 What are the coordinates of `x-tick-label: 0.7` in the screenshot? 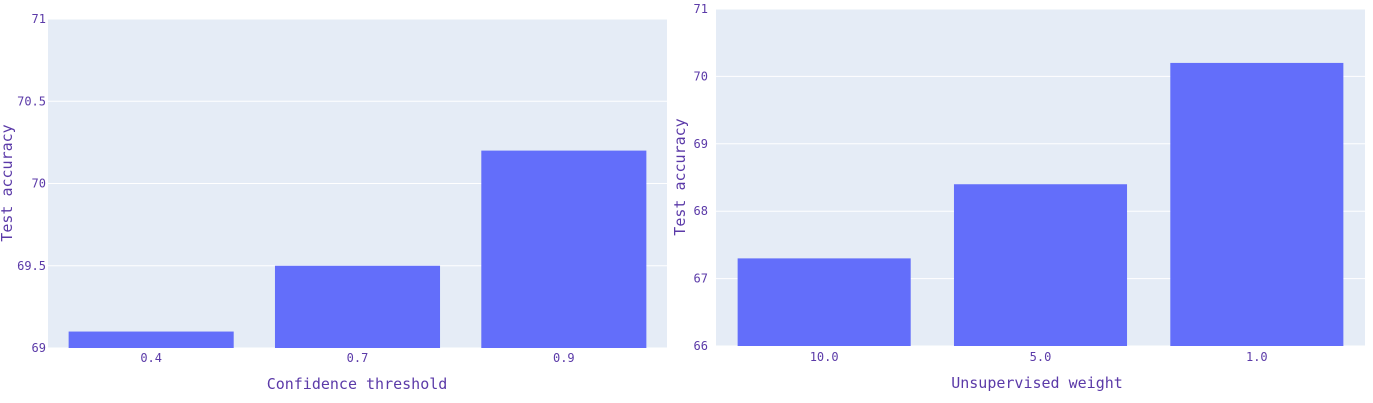 It's located at (358, 358).